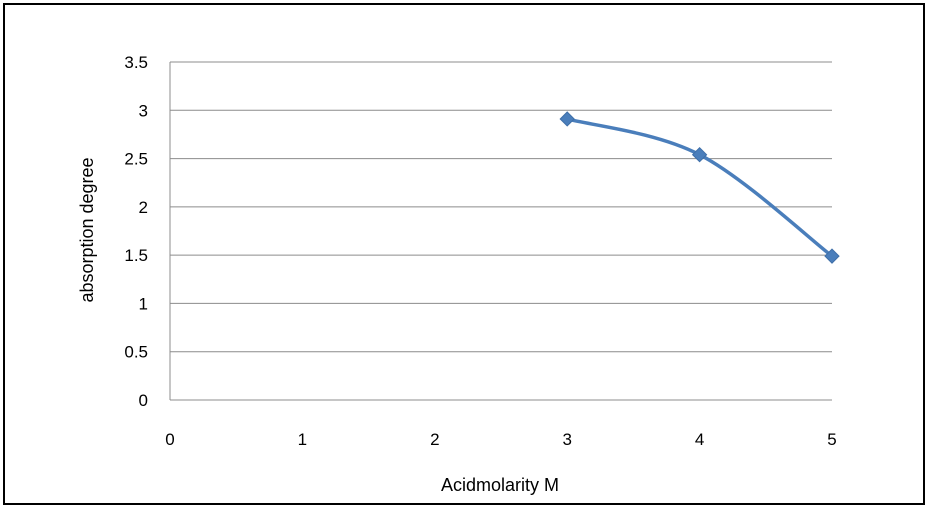 This screenshot has height=508, width=928. Describe the element at coordinates (143, 303) in the screenshot. I see `y-tick-label: 1` at that location.